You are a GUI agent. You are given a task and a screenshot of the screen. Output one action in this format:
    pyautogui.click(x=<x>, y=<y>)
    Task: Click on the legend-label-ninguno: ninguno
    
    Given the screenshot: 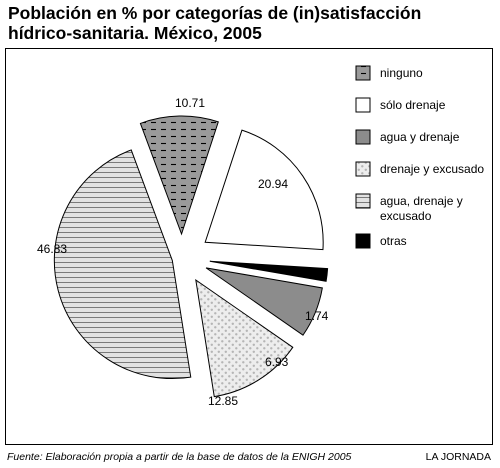 What is the action you would take?
    pyautogui.click(x=401, y=73)
    